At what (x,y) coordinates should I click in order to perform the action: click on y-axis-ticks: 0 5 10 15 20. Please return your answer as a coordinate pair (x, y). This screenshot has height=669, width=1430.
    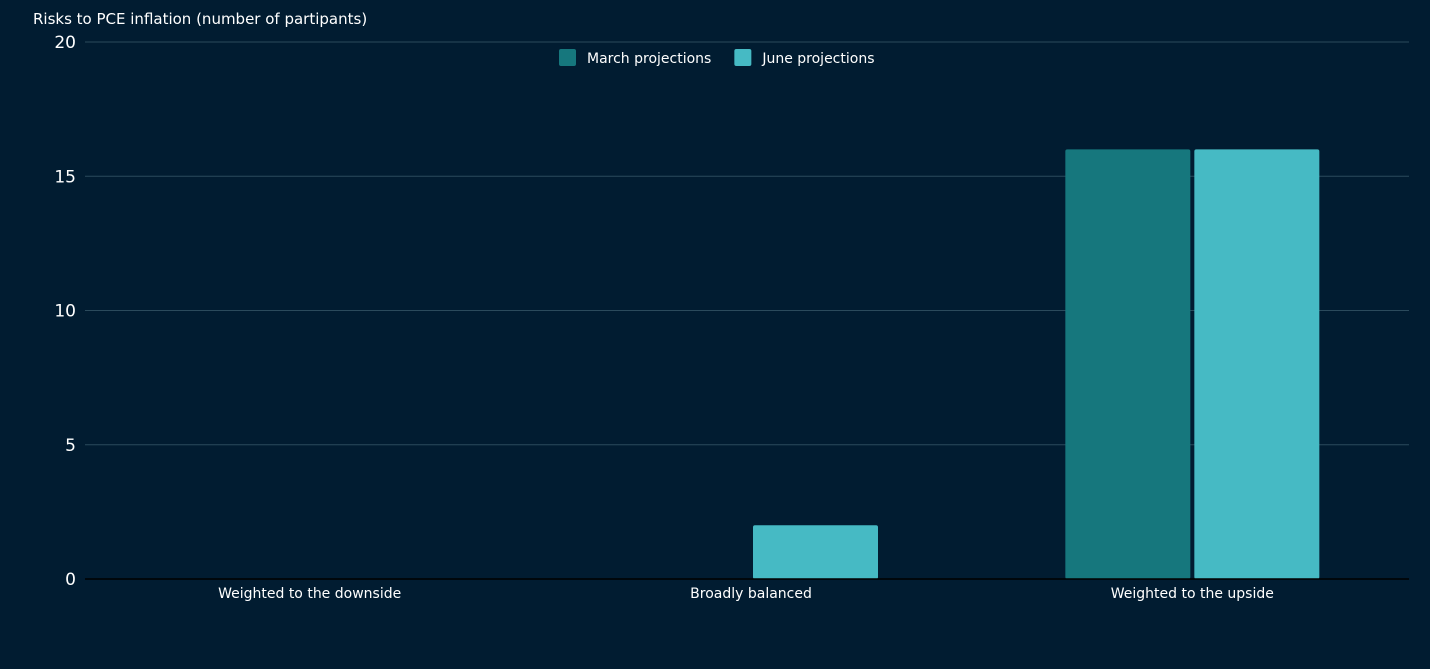
    Looking at the image, I should click on (65, 311).